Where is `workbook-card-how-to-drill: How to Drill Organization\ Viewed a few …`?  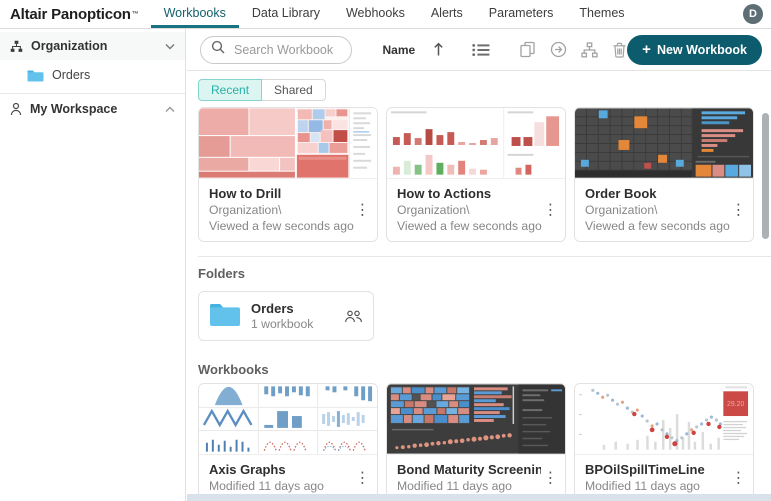 workbook-card-how-to-drill: How to Drill Organization\ Viewed a few … is located at coordinates (288, 174).